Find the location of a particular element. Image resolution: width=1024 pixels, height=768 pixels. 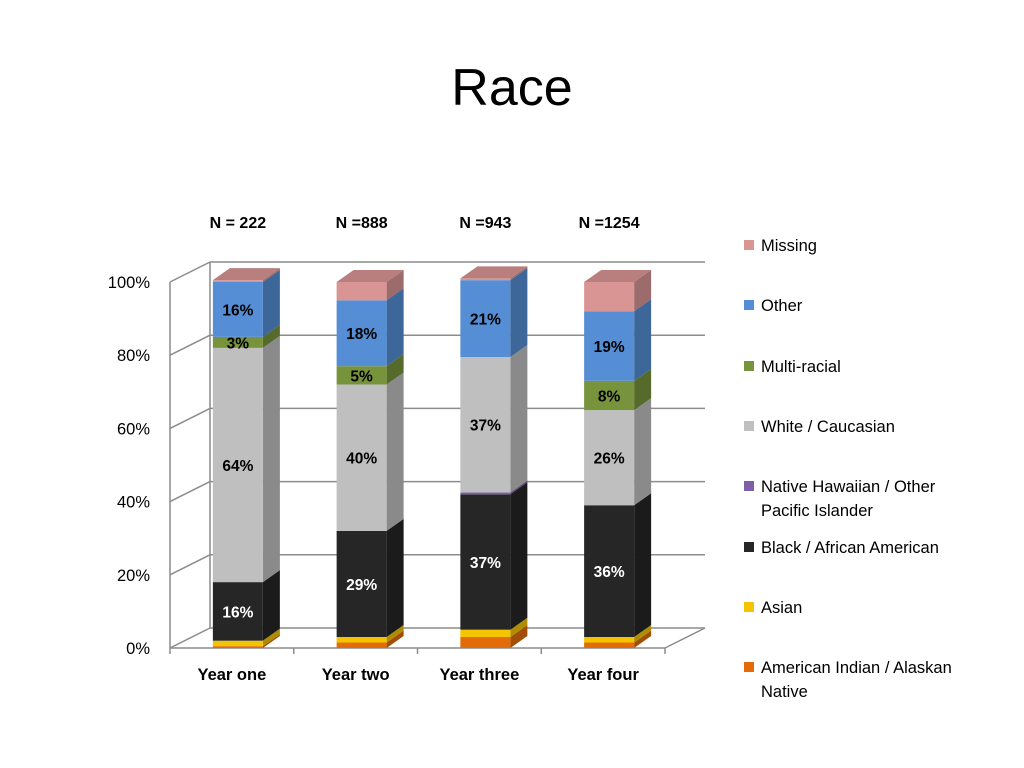

data-label: 18% is located at coordinates (361, 334).